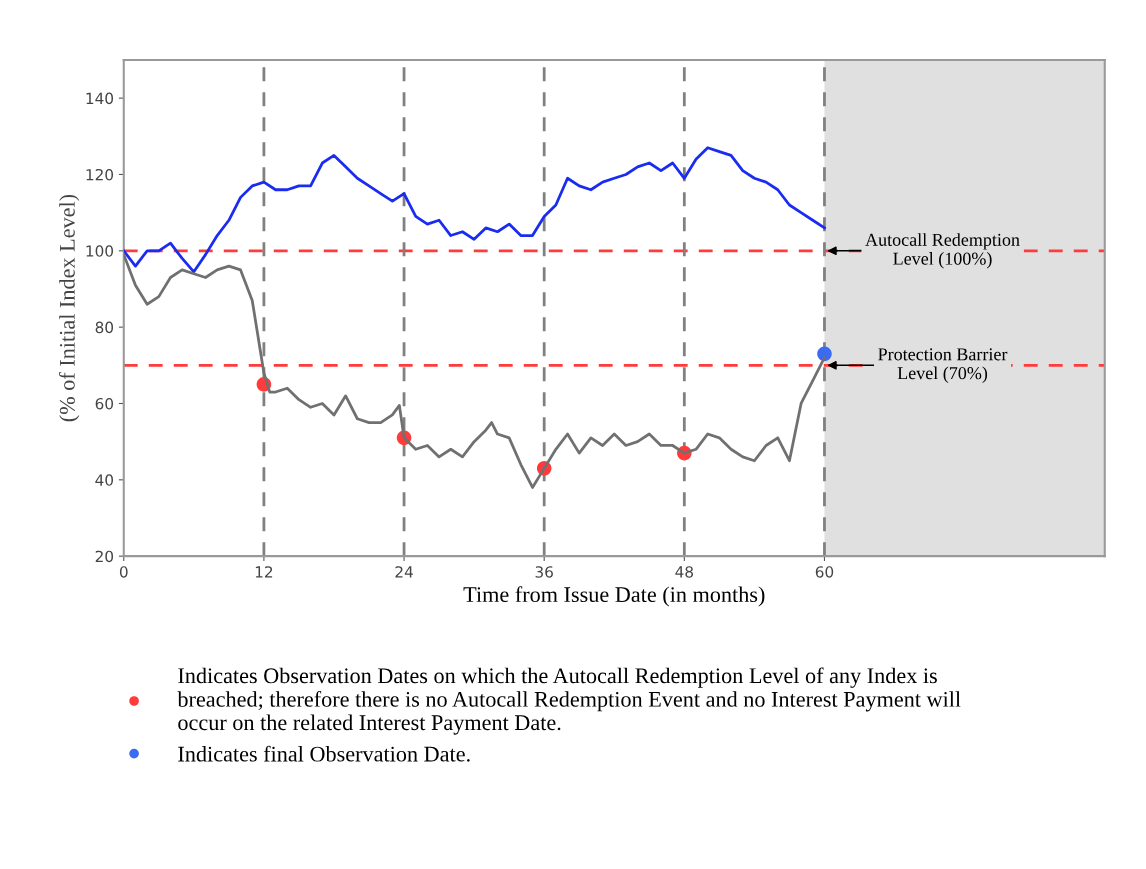 Image resolution: width=1146 pixels, height=869 pixels. I want to click on y-tick-label: 100, so click(100, 251).